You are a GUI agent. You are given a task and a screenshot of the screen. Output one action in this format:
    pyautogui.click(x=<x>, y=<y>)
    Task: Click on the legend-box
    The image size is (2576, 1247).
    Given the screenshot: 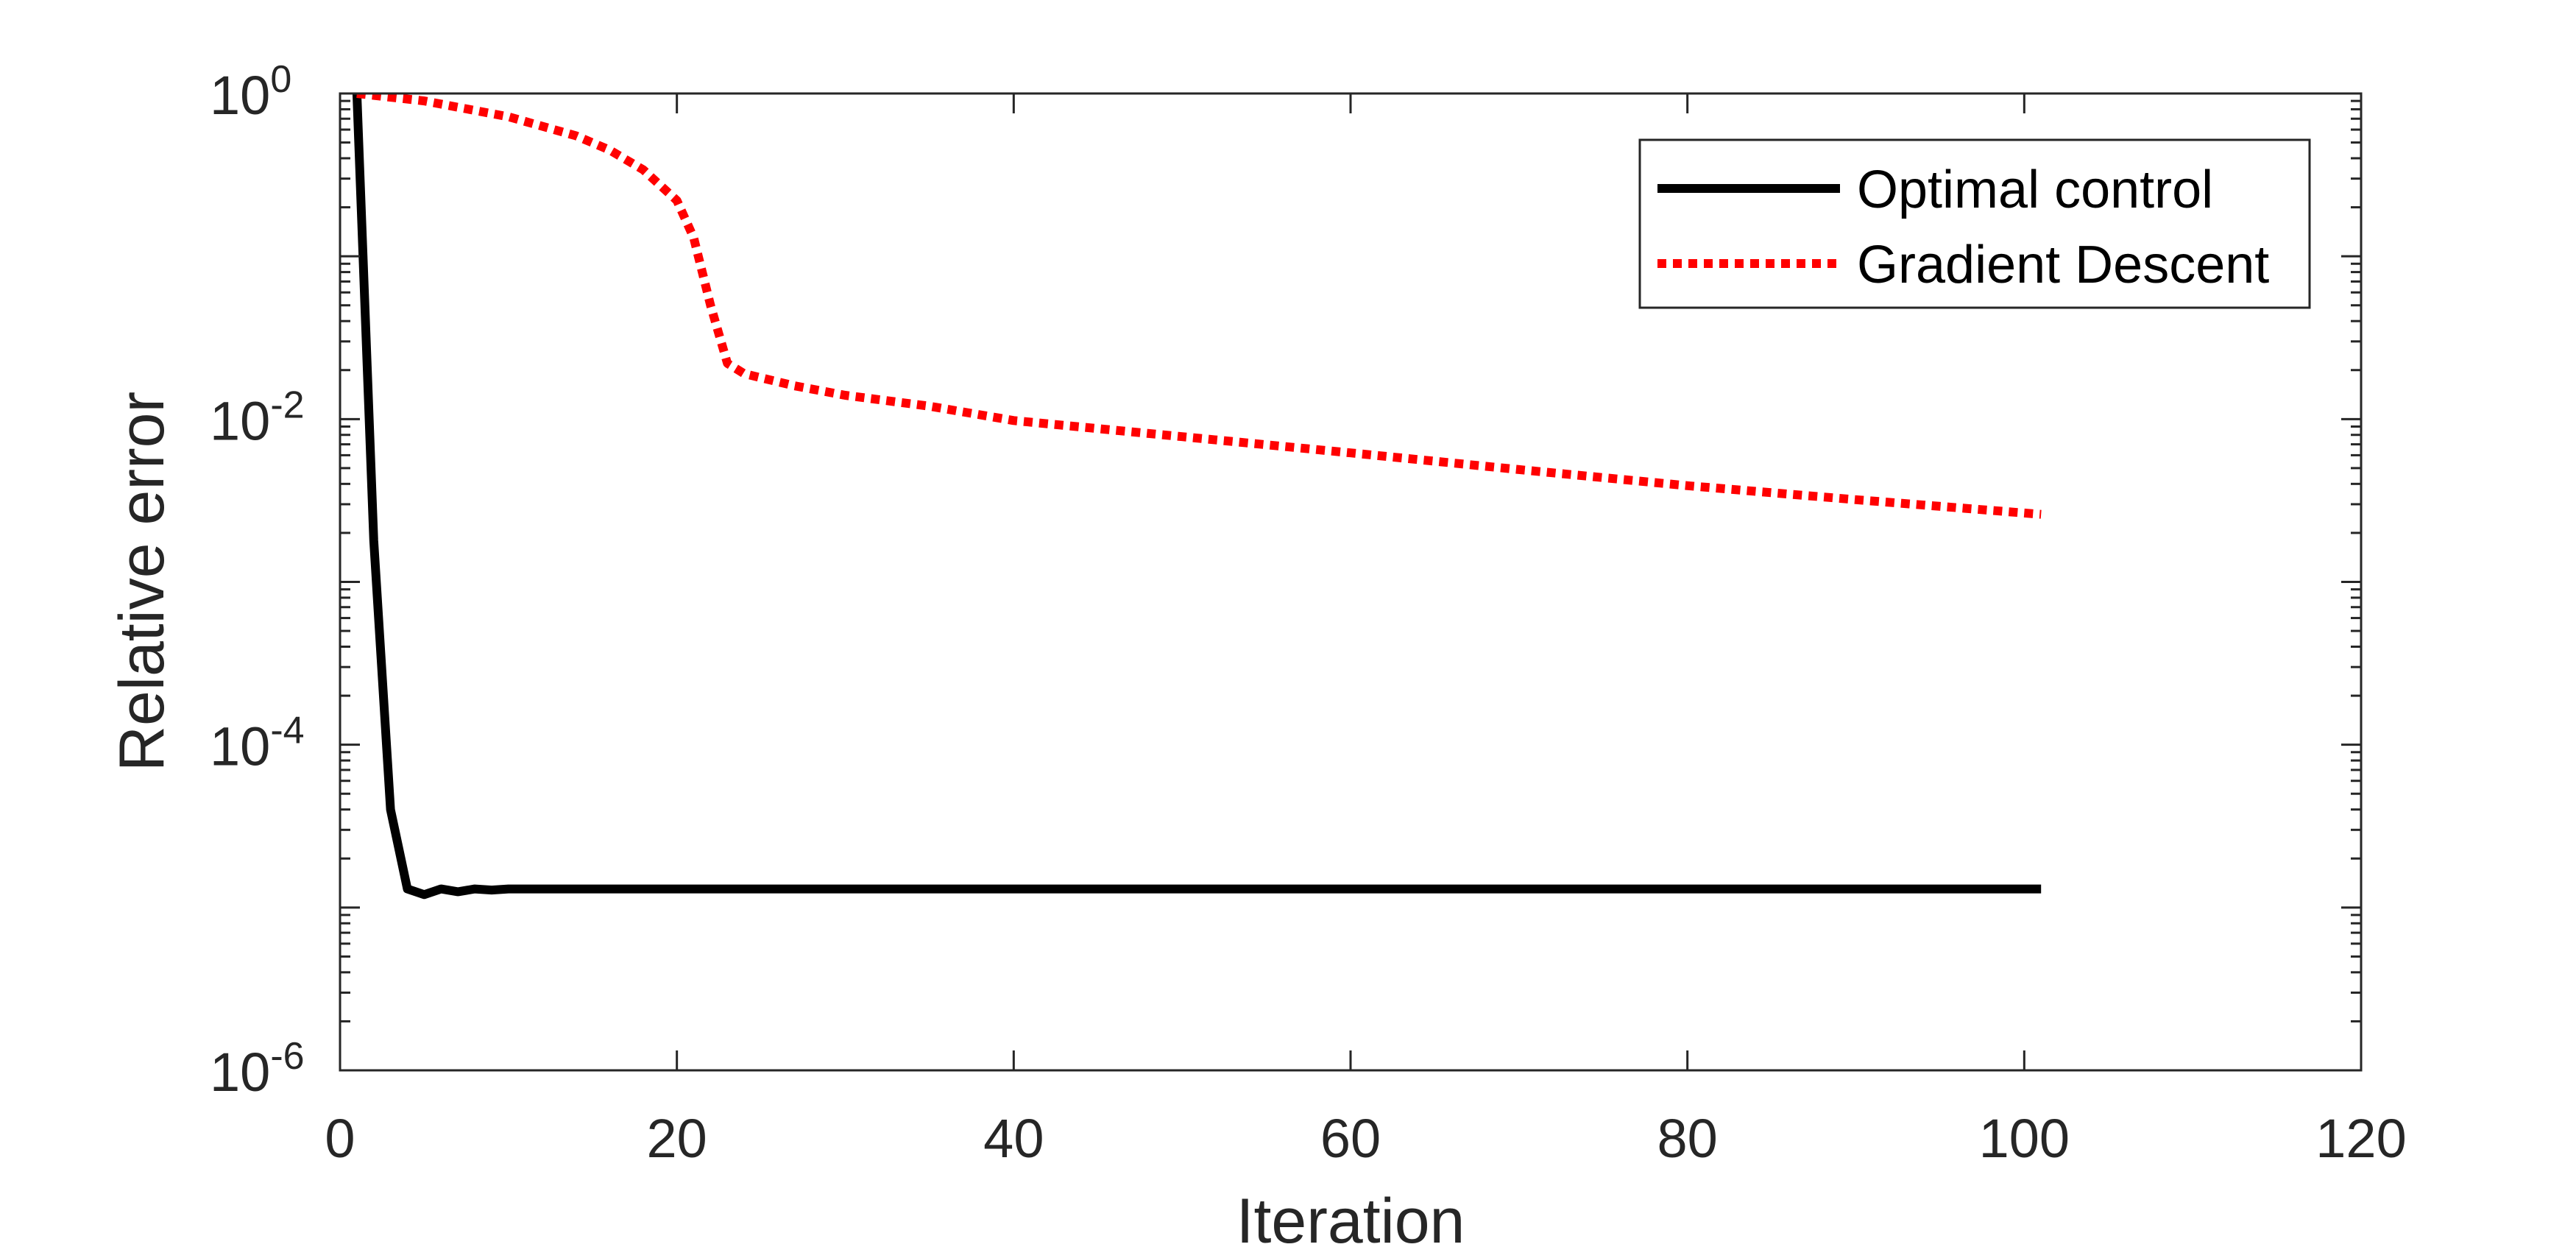 What is the action you would take?
    pyautogui.click(x=1974, y=223)
    